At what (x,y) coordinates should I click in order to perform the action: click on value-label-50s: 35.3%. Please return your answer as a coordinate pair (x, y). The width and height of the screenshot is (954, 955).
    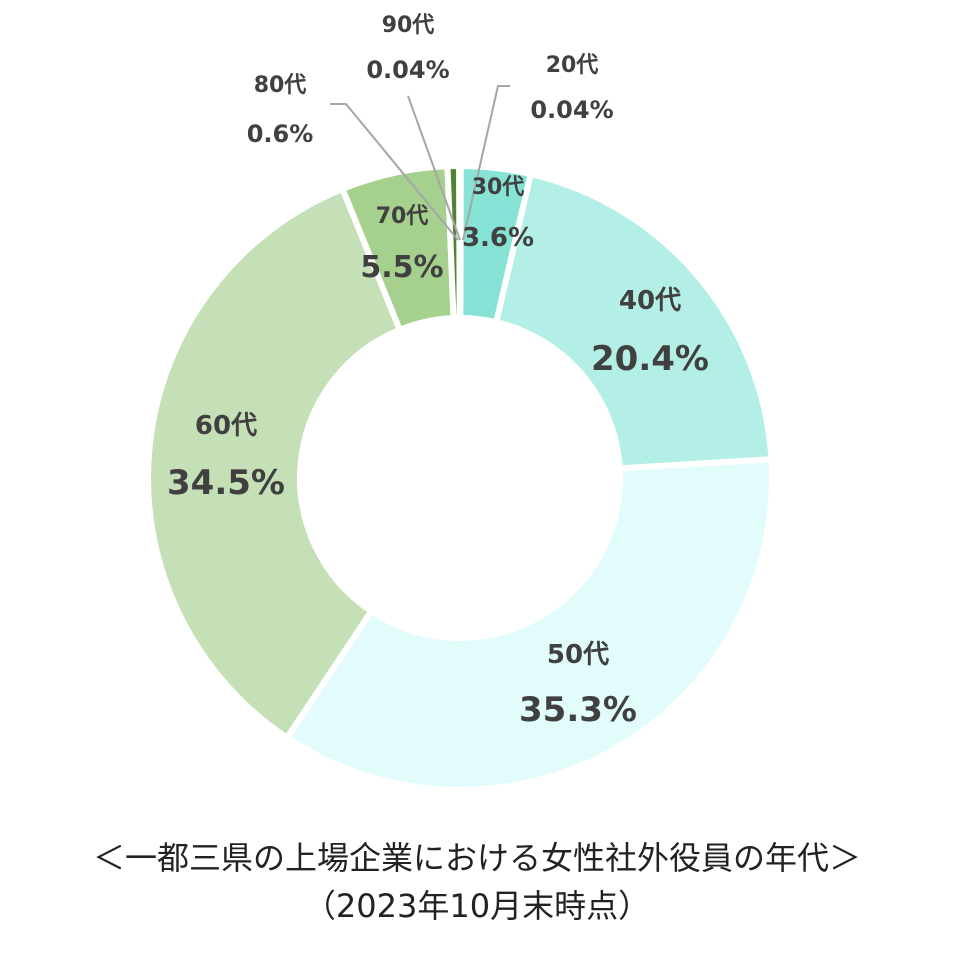
    Looking at the image, I should click on (578, 710).